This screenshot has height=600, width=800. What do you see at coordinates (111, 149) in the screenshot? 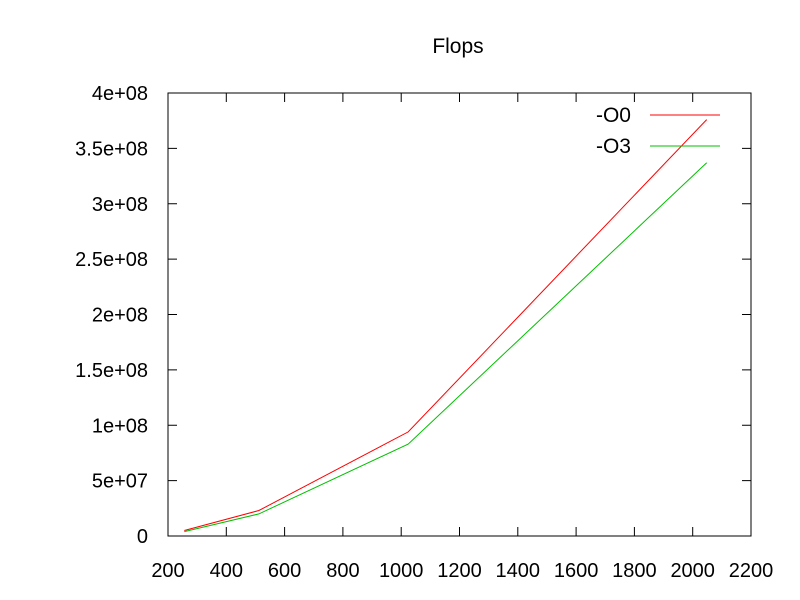
I see `y-tick-label: 3.5e+08` at bounding box center [111, 149].